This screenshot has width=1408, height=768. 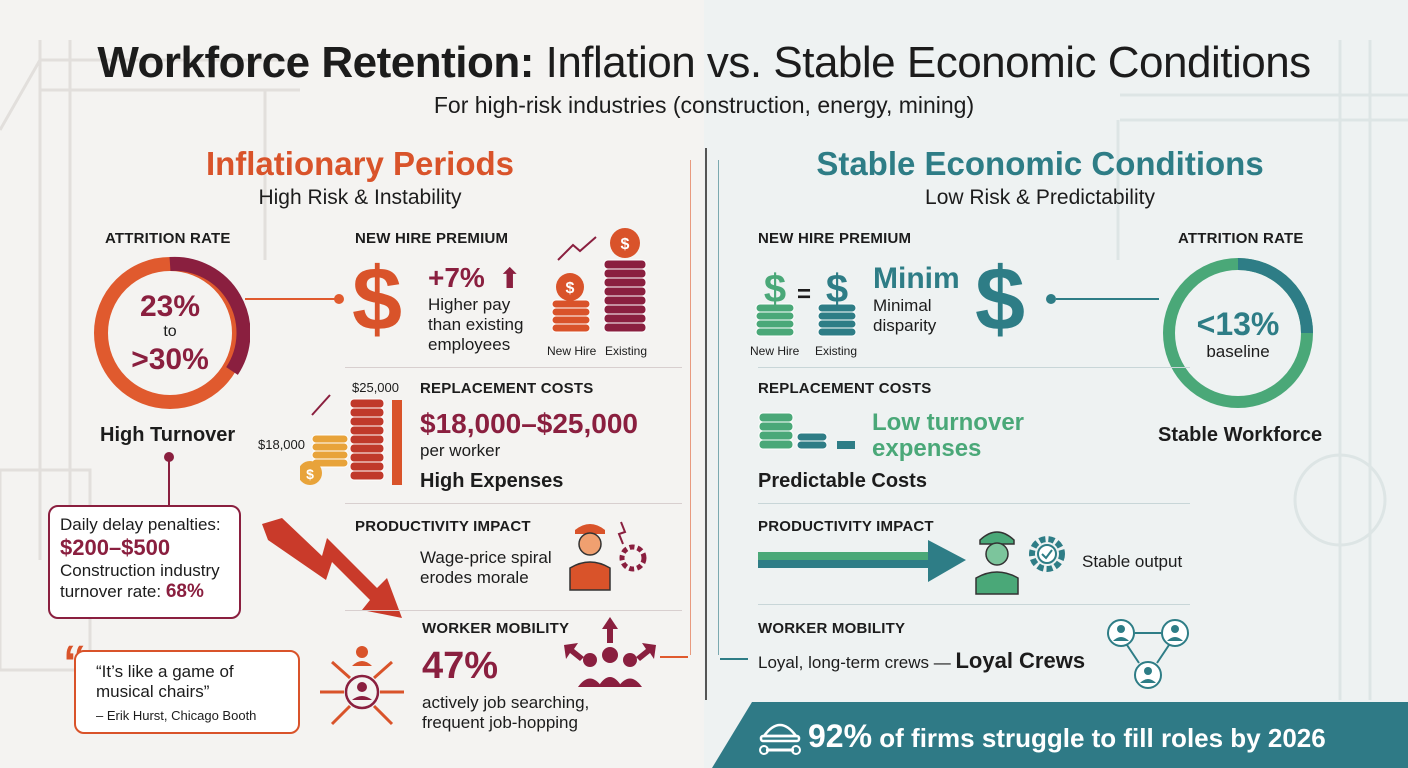 I want to click on stable-productivity-label: PRODUCTIVITY IMPACT, so click(x=846, y=526).